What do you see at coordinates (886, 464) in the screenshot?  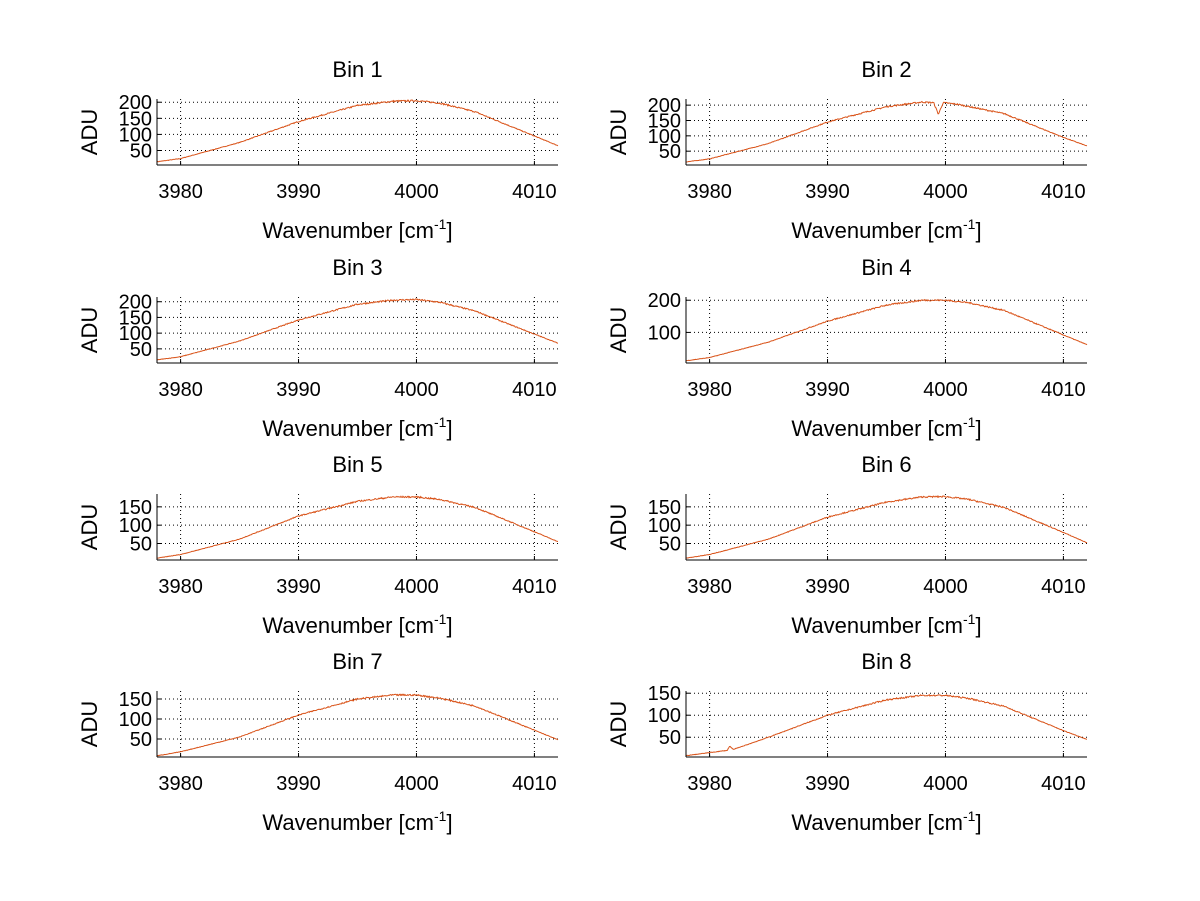 I see `subplot-title: Bin 6` at bounding box center [886, 464].